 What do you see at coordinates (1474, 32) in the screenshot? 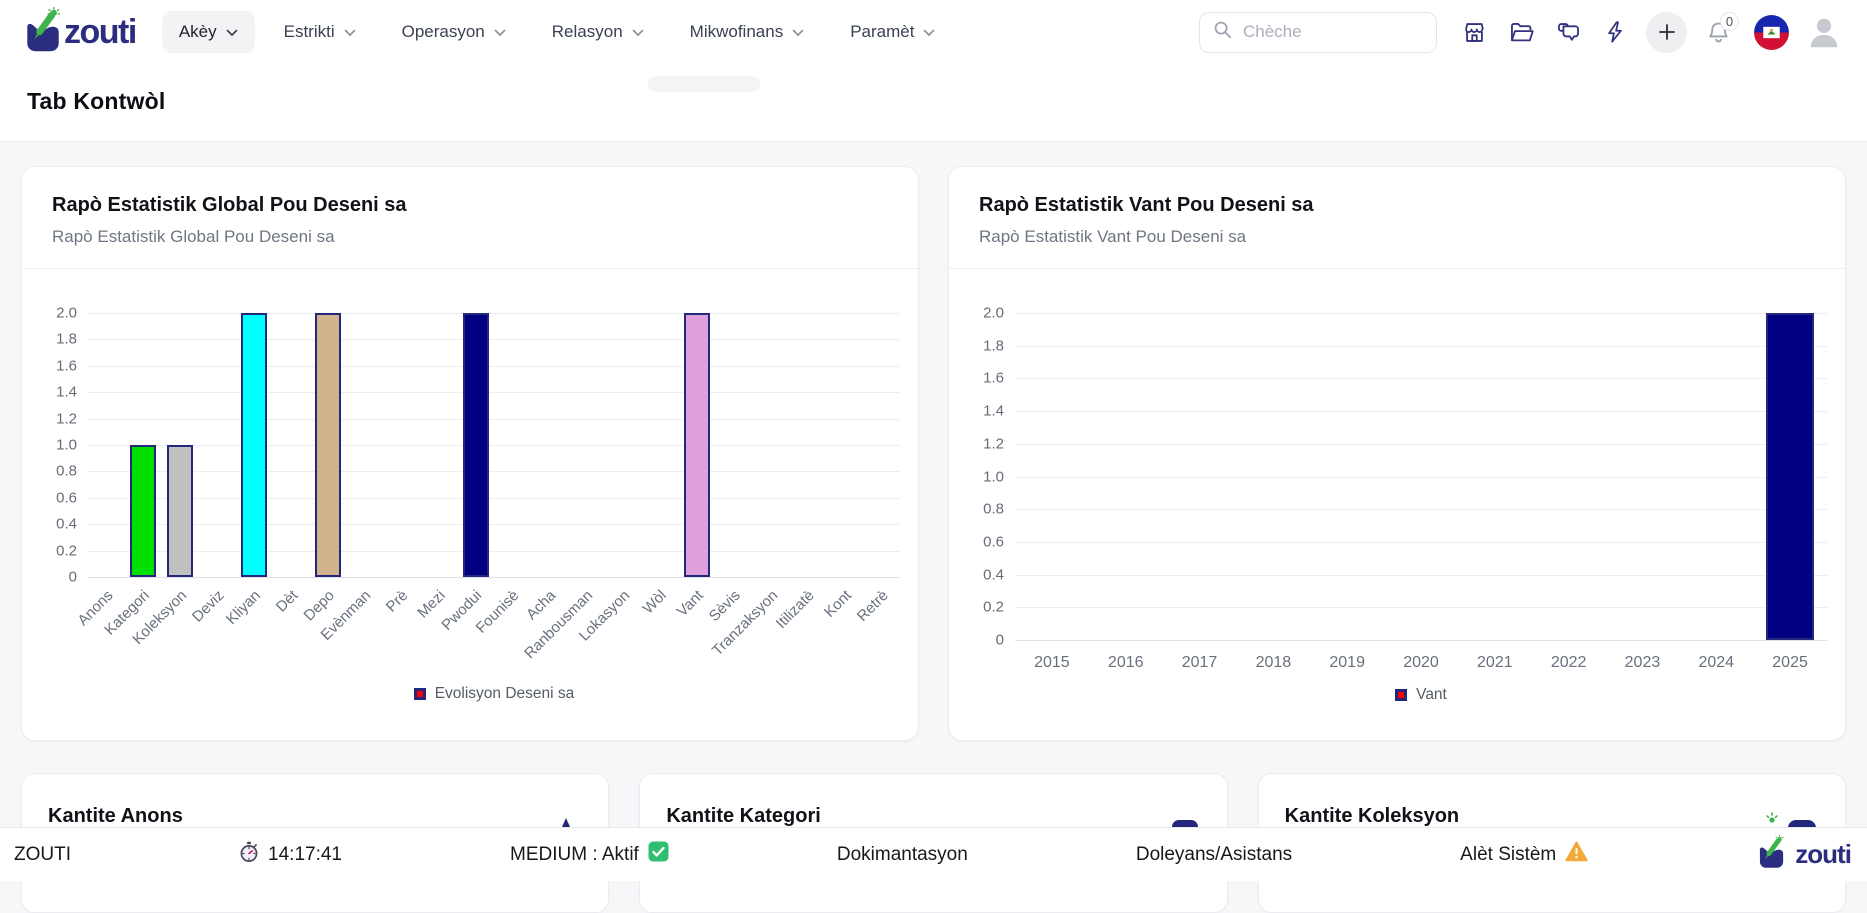
I see `storefront-button` at bounding box center [1474, 32].